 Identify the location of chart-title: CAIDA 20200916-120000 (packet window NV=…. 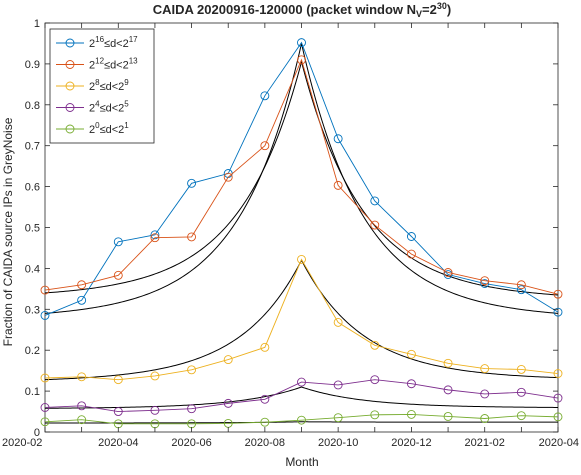
(302, 10).